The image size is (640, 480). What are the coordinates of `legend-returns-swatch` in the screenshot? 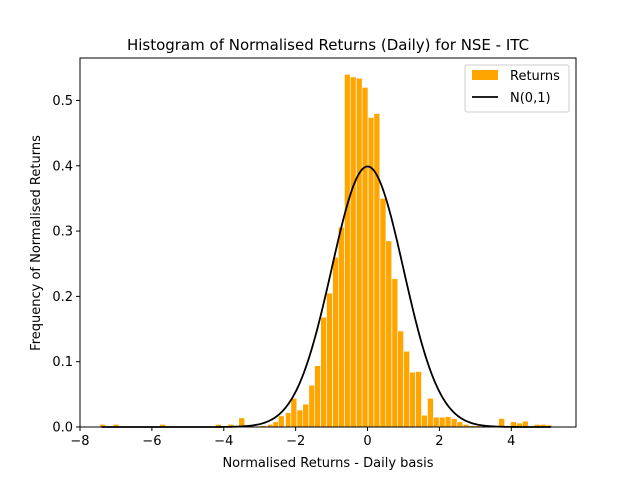 It's located at (485, 75).